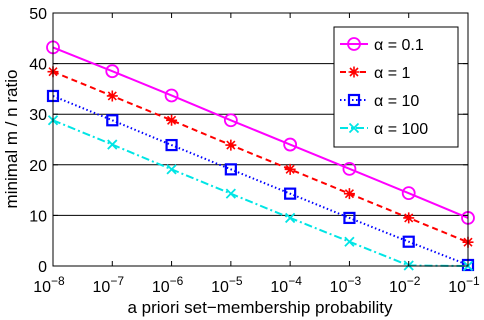  What do you see at coordinates (392, 73) in the screenshot?
I see `legend-label: α = 1` at bounding box center [392, 73].